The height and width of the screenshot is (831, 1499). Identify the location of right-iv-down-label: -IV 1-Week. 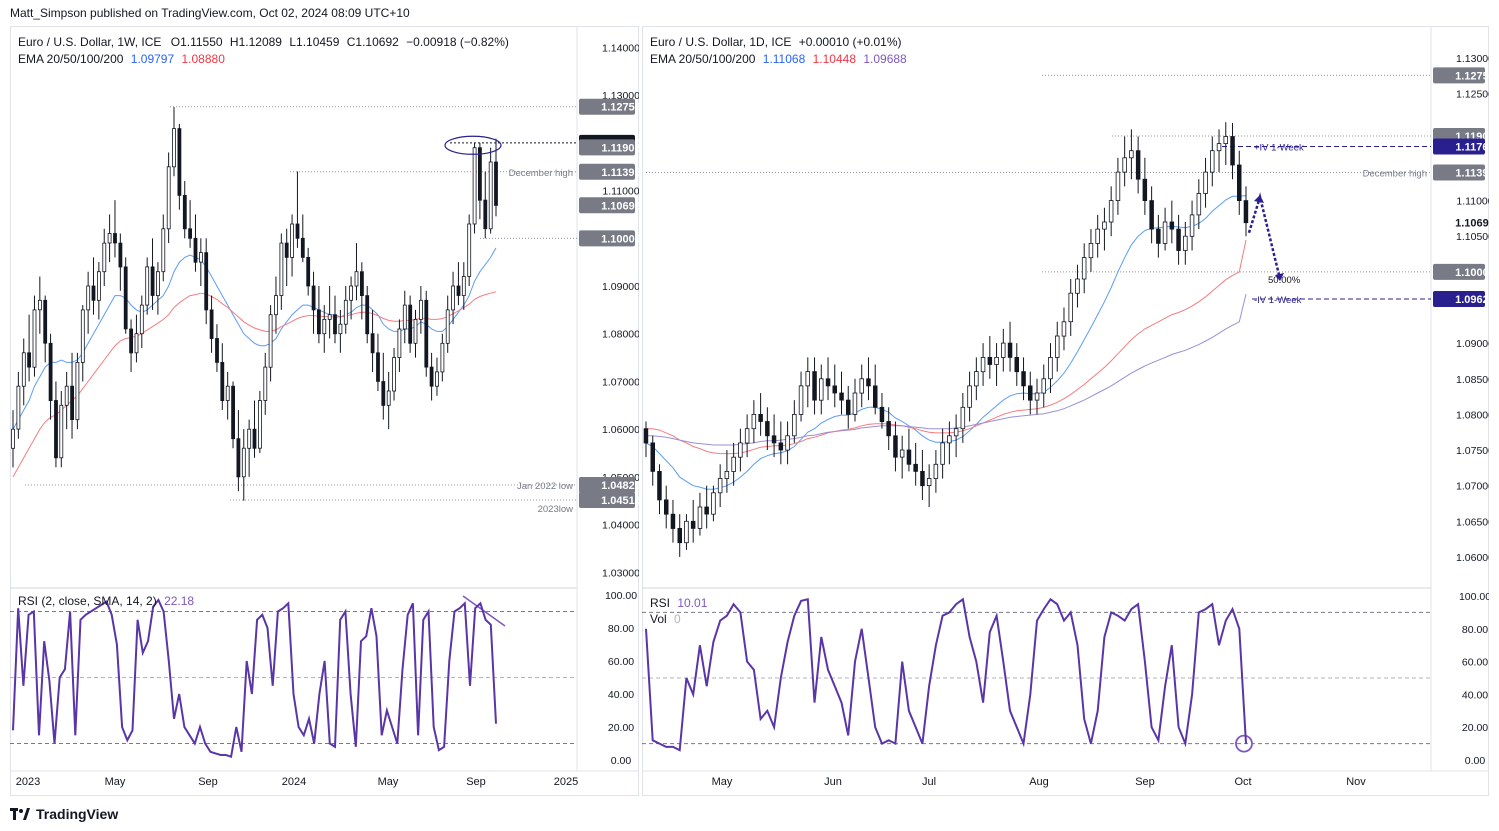
(1278, 300).